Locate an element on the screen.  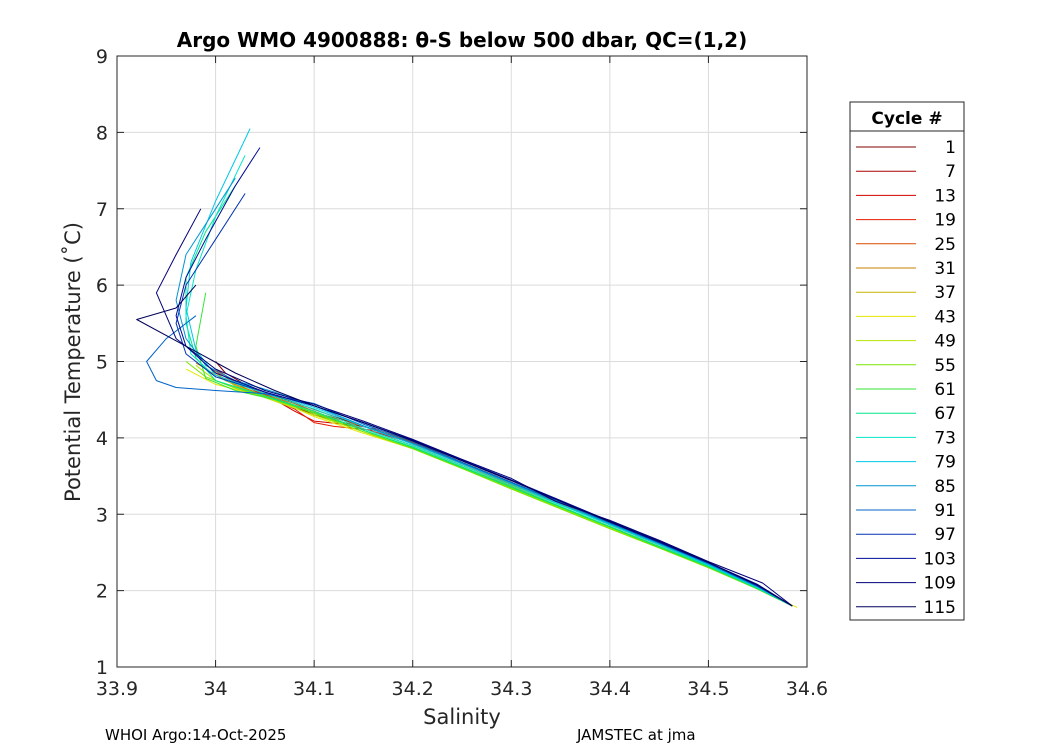
legend-entry-label: 61 is located at coordinates (945, 390).